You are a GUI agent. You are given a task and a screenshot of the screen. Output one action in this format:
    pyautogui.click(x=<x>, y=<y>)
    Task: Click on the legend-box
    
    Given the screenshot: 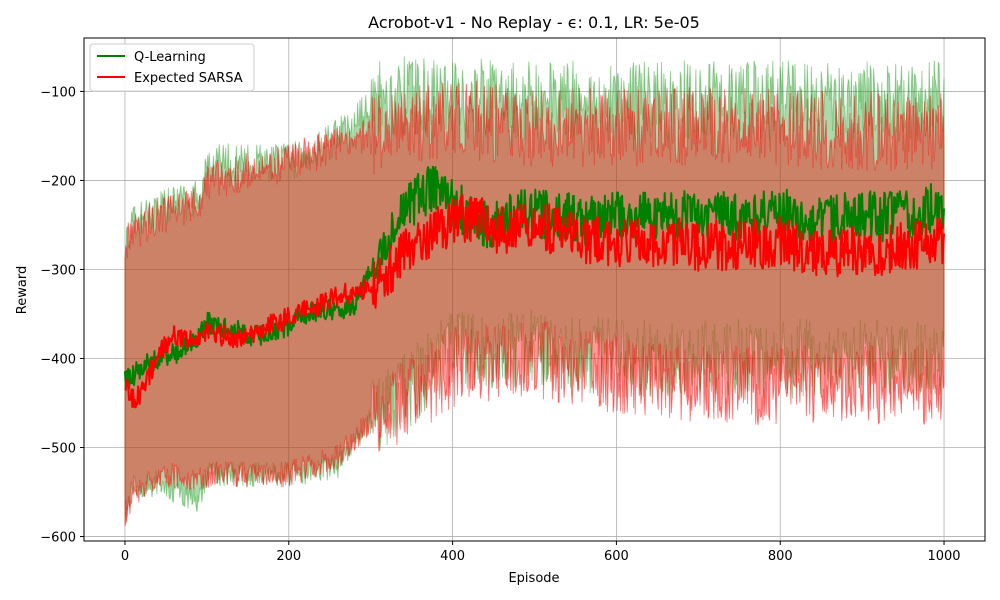 What is the action you would take?
    pyautogui.click(x=172, y=67)
    